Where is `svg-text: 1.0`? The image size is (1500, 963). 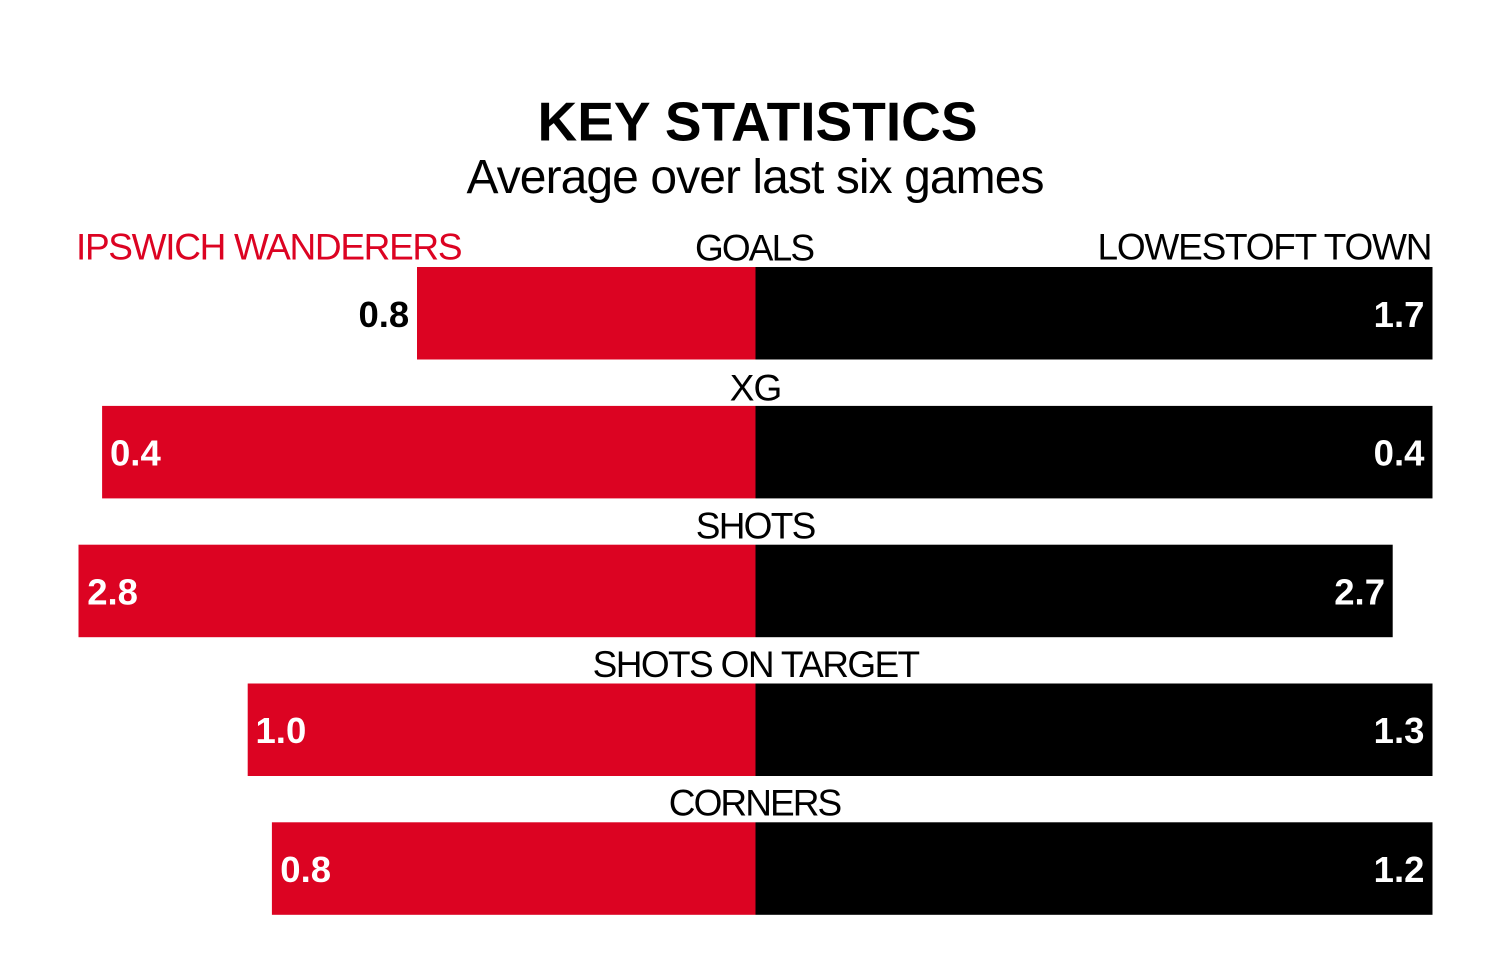 svg-text: 1.0 is located at coordinates (281, 730).